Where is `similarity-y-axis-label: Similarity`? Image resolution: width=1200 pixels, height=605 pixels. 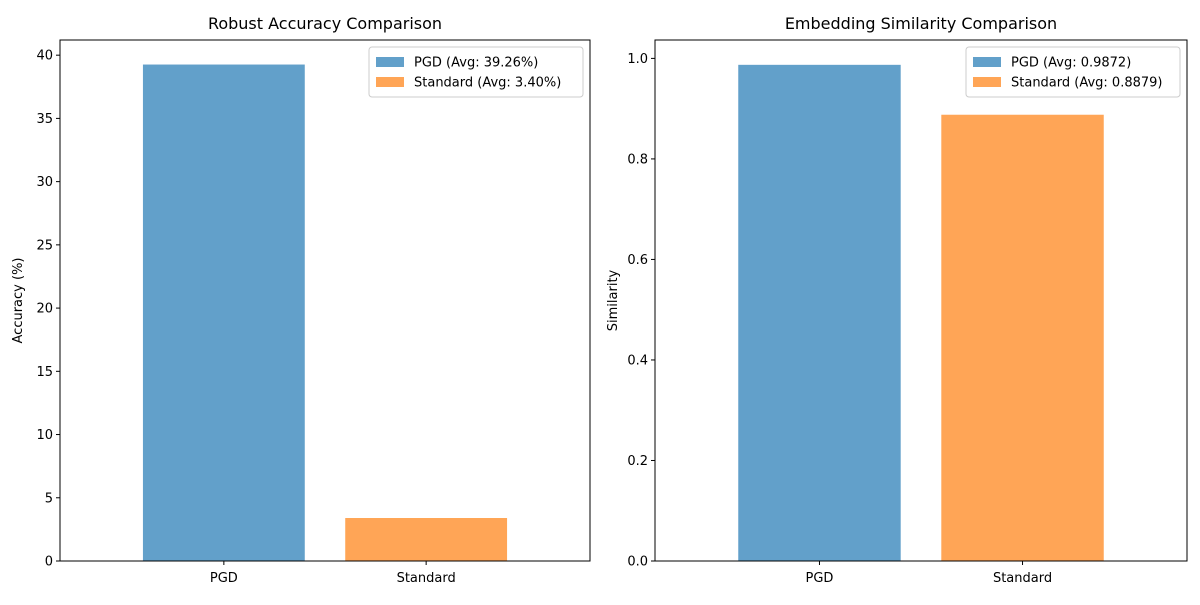
similarity-y-axis-label: Similarity is located at coordinates (613, 300).